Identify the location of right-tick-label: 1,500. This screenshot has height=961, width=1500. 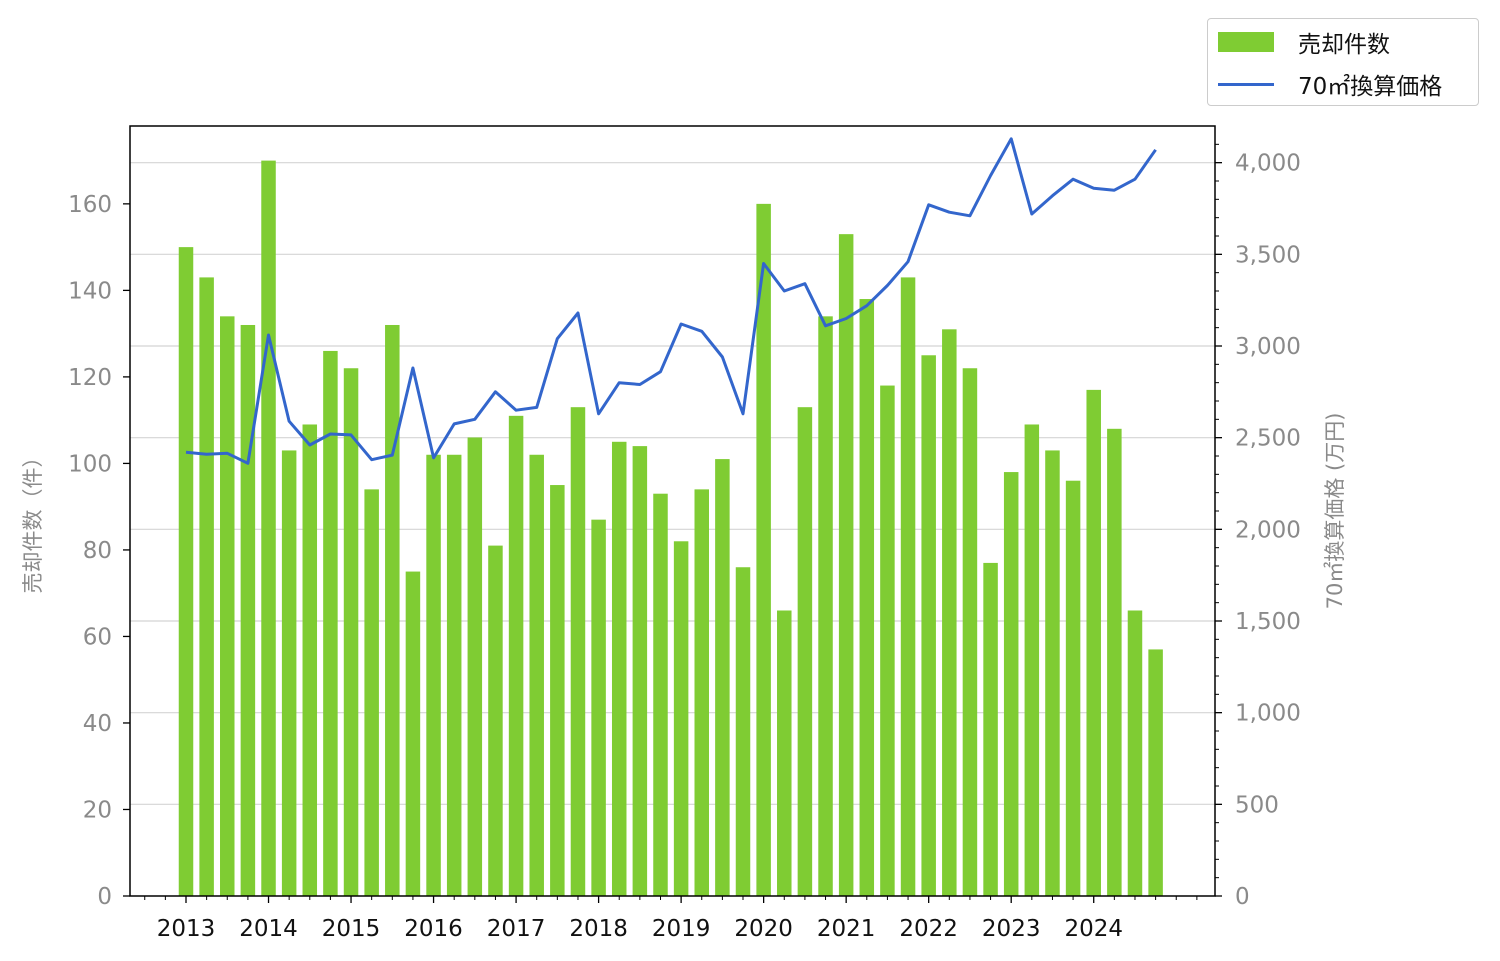
(1268, 622).